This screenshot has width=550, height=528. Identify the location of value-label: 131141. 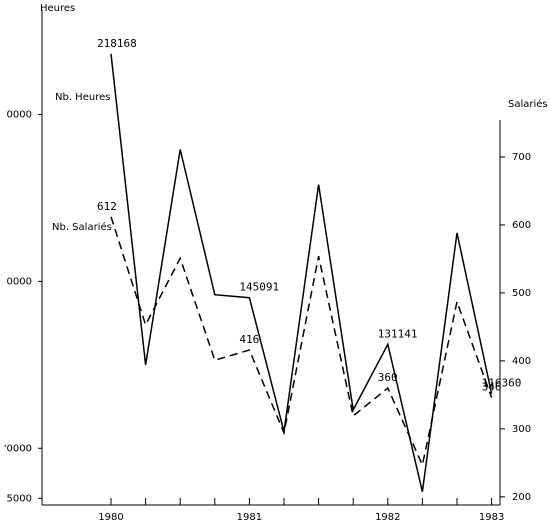
(398, 333).